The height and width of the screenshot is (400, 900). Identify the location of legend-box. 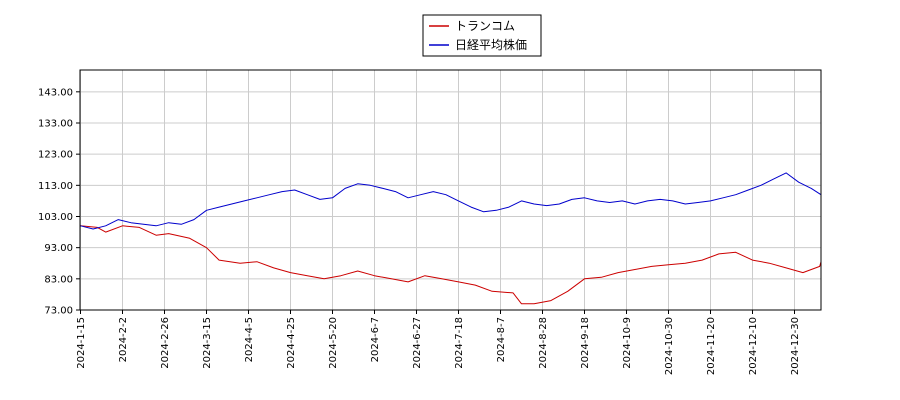
(482, 35).